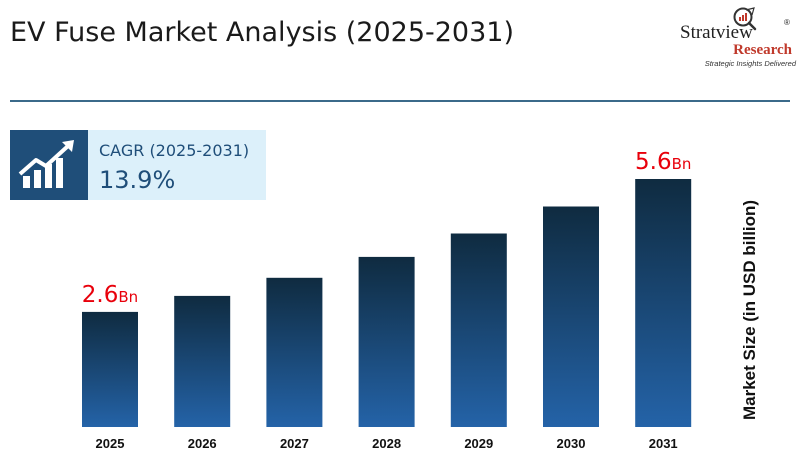  What do you see at coordinates (202, 361) in the screenshot?
I see `bar-2026` at bounding box center [202, 361].